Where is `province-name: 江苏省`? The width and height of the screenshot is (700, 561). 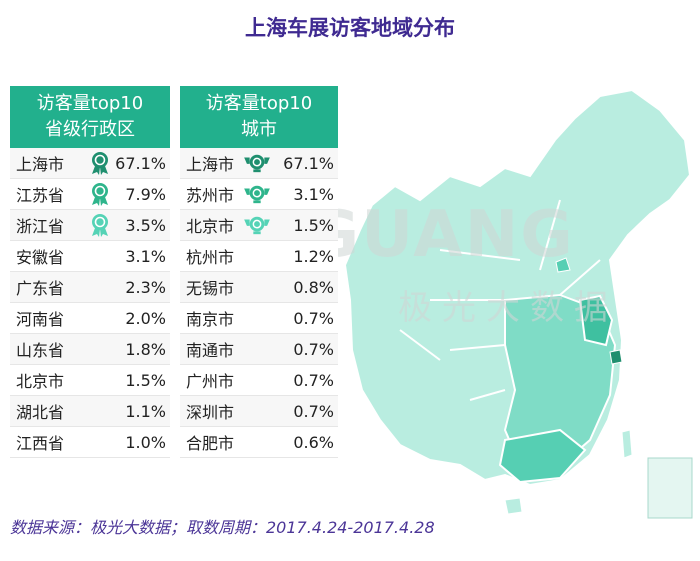
province-name: 江苏省 is located at coordinates (40, 195).